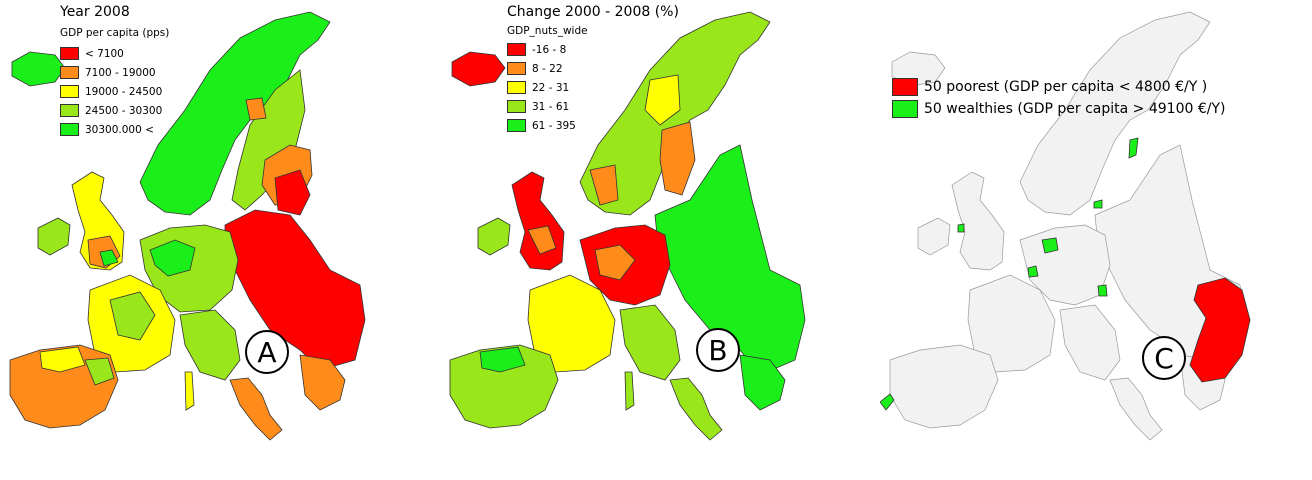  Describe the element at coordinates (95, 12) in the screenshot. I see `map-title: Year 2008` at that location.